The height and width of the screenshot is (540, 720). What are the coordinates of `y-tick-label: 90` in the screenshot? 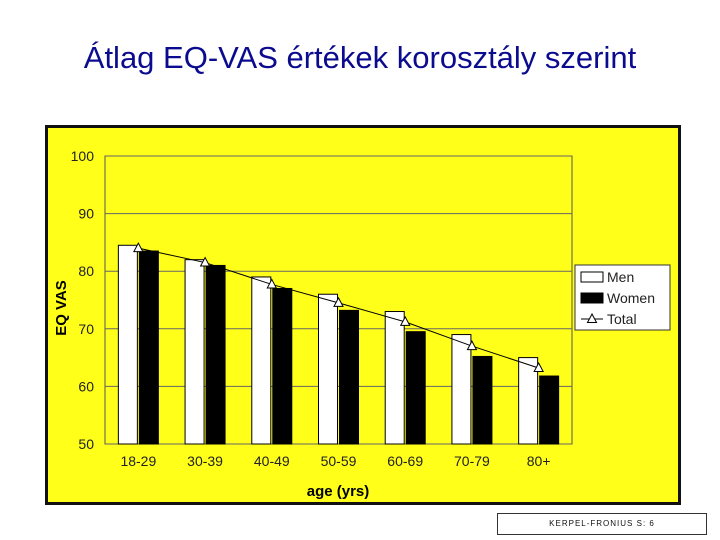 It's located at (86, 214).